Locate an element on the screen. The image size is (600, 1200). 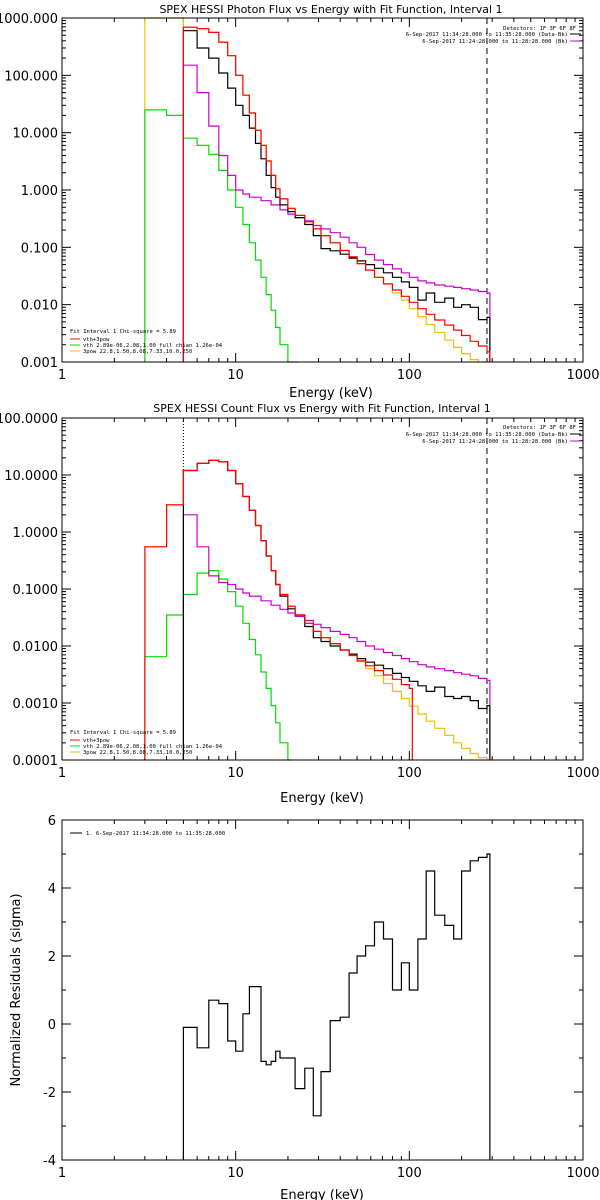
y-tick-label: -4 is located at coordinates (49, 1161).